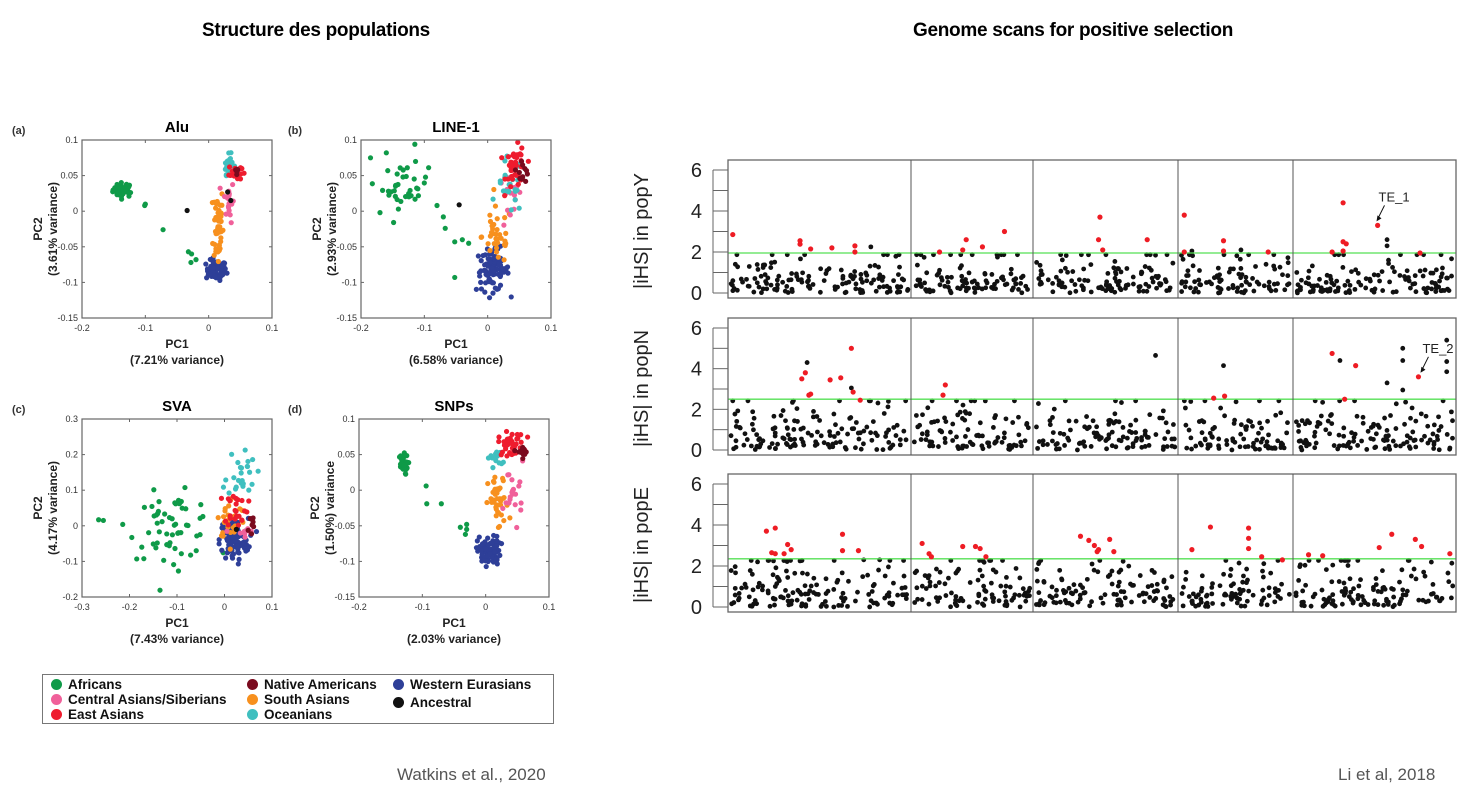  Describe the element at coordinates (1092, 543) in the screenshot. I see `plot-frame` at that location.